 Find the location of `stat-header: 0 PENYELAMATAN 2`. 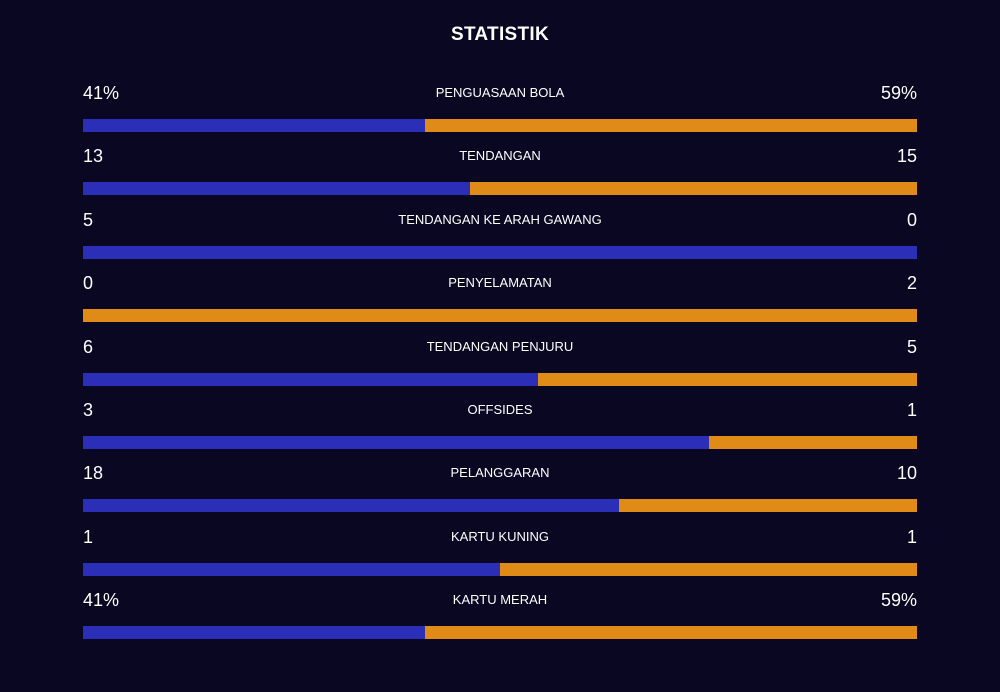

stat-header: 0 PENYELAMATAN 2 is located at coordinates (500, 283).